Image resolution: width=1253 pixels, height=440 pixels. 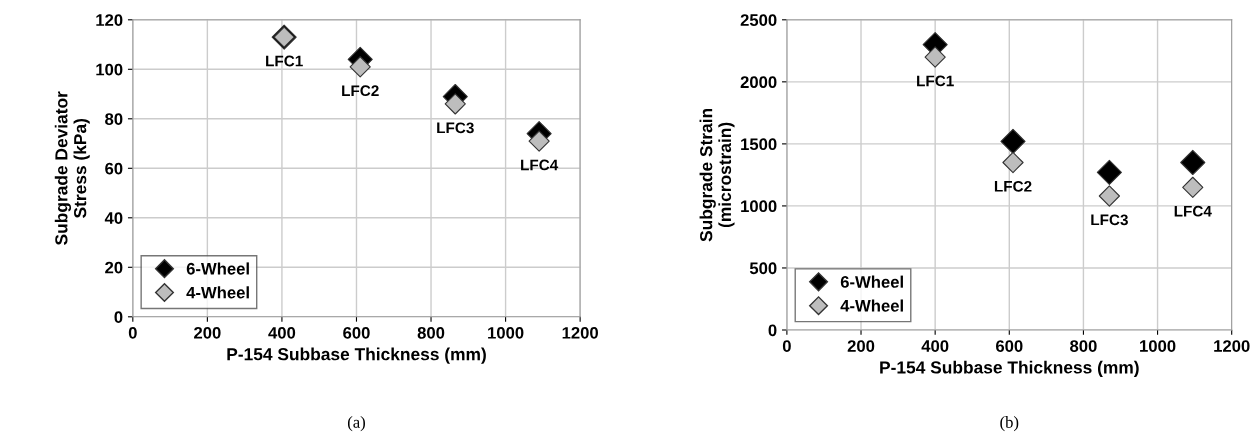 I want to click on y-tick-label: 20, so click(x=114, y=267).